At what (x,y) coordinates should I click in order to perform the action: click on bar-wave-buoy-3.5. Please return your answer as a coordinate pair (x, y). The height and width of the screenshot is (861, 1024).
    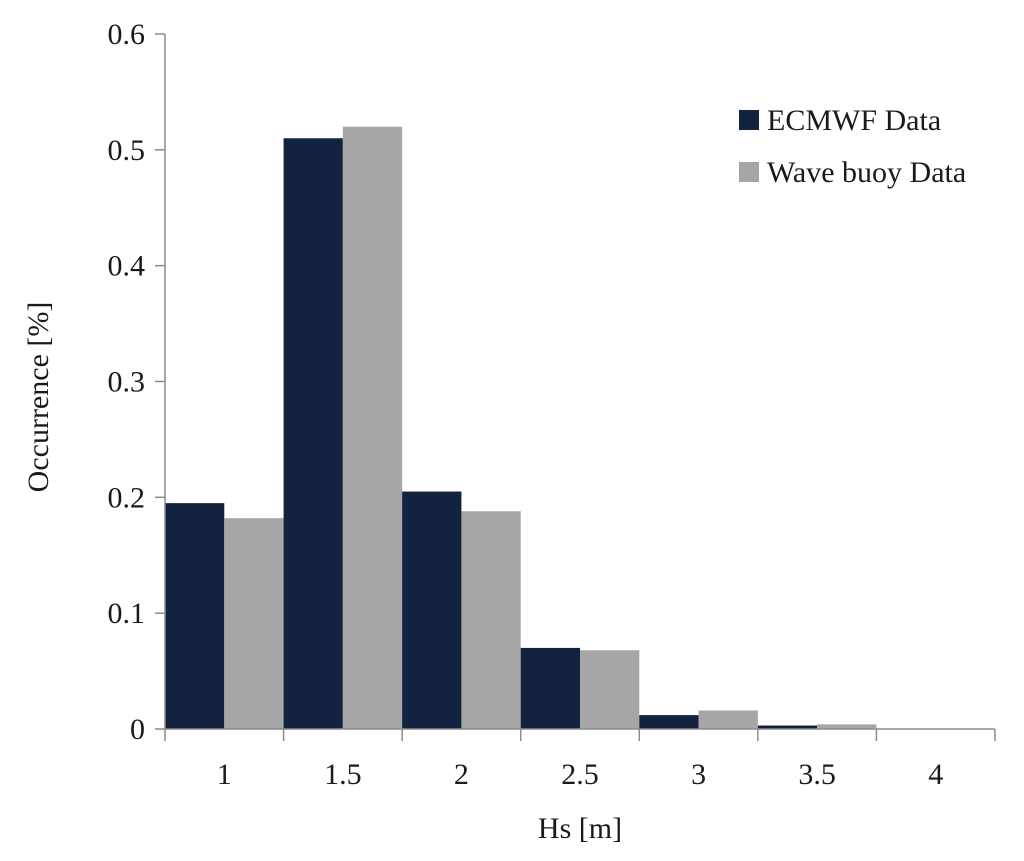
    Looking at the image, I should click on (847, 726).